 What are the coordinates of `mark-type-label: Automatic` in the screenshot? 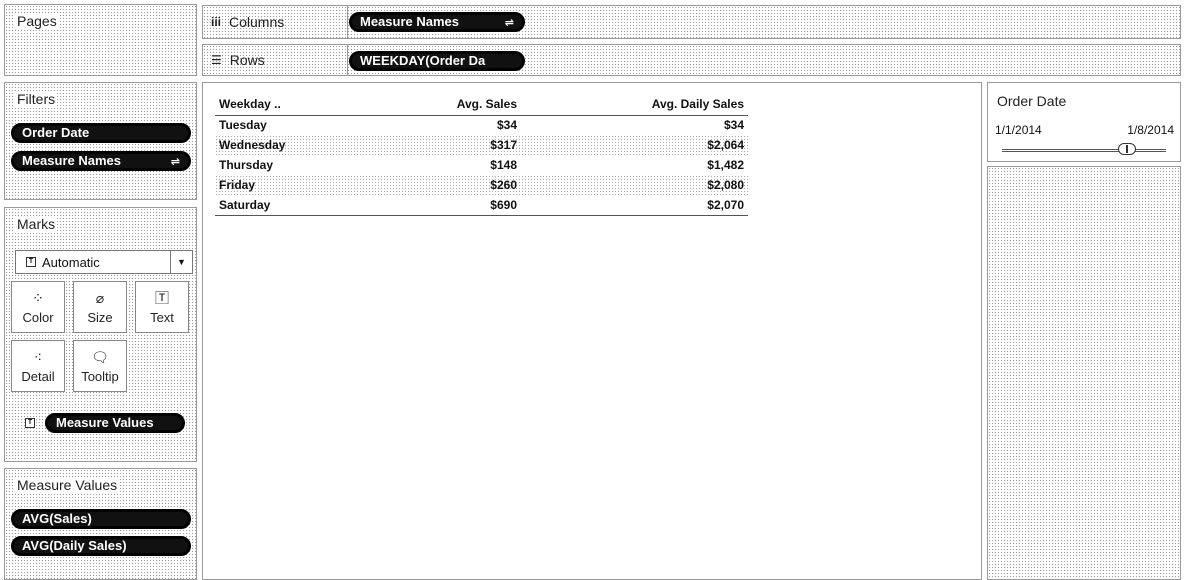 It's located at (71, 262).